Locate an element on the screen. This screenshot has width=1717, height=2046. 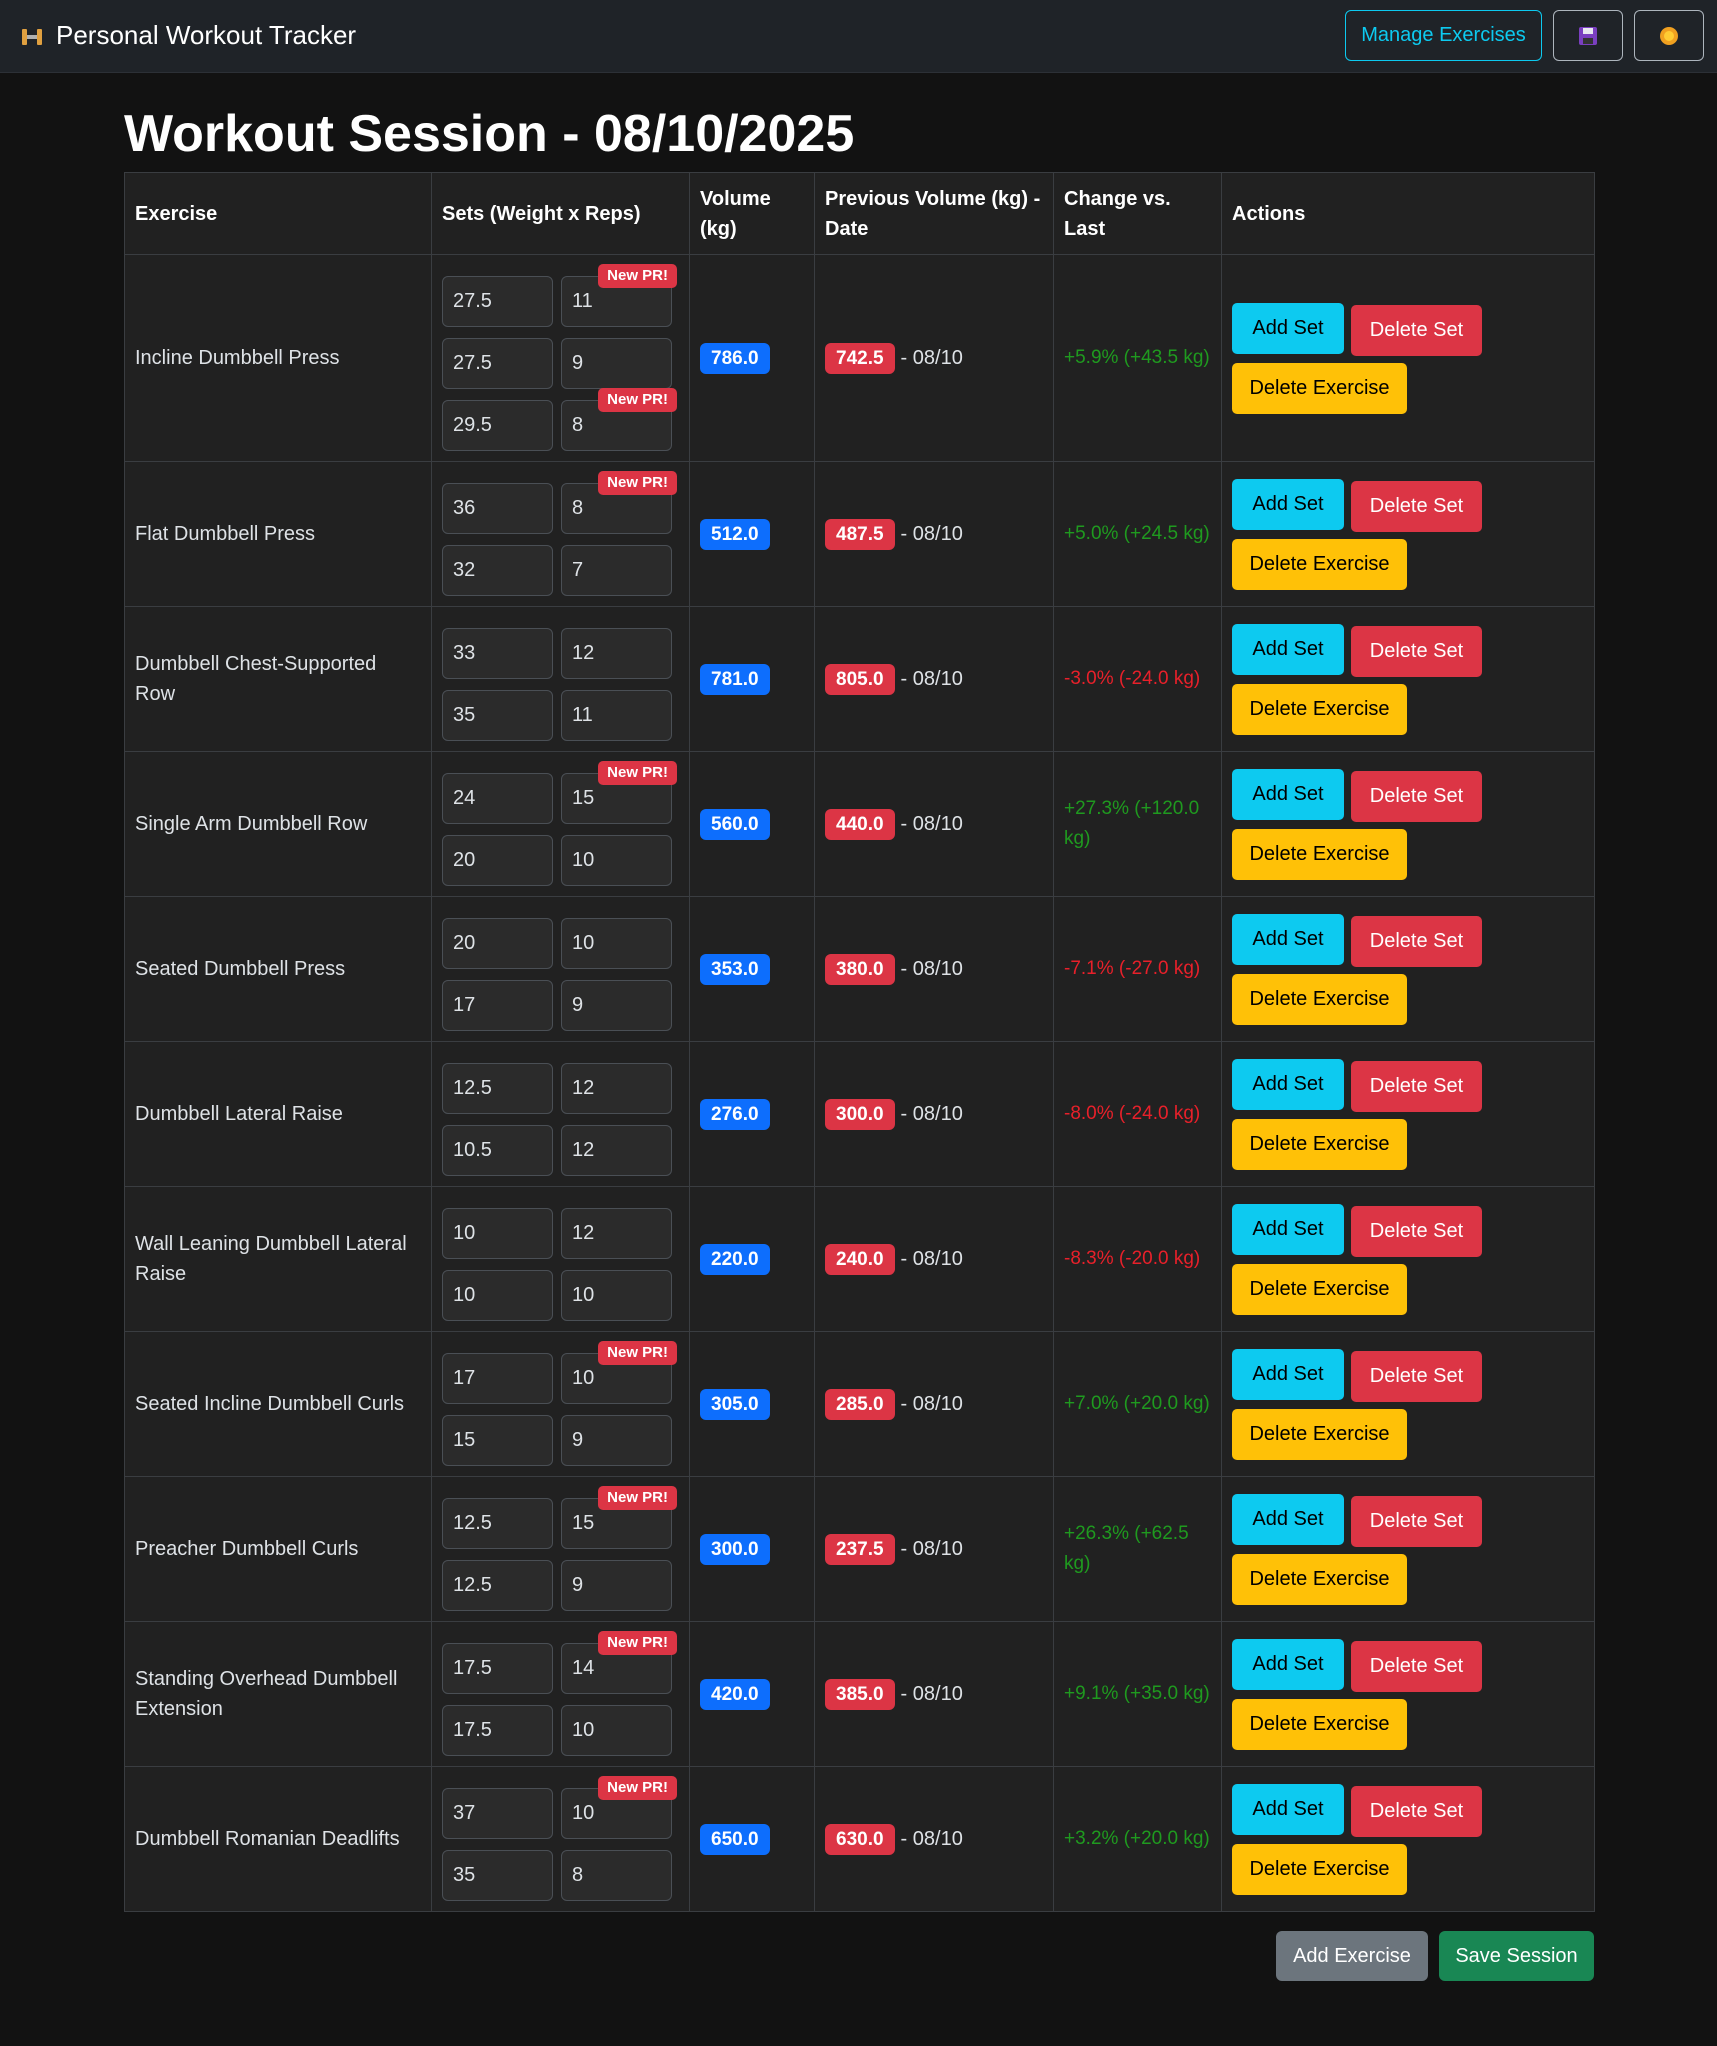
exercise-name: Standing Overhead Dumbbell Extension is located at coordinates (278, 1694).